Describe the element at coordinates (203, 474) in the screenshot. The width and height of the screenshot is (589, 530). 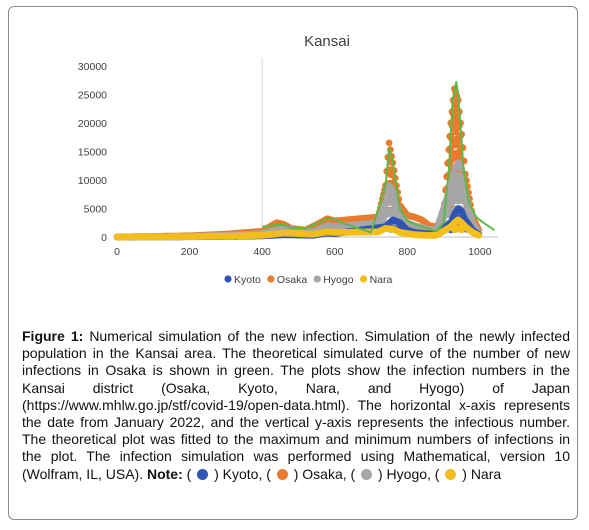
I see `key-dot-kyoto` at that location.